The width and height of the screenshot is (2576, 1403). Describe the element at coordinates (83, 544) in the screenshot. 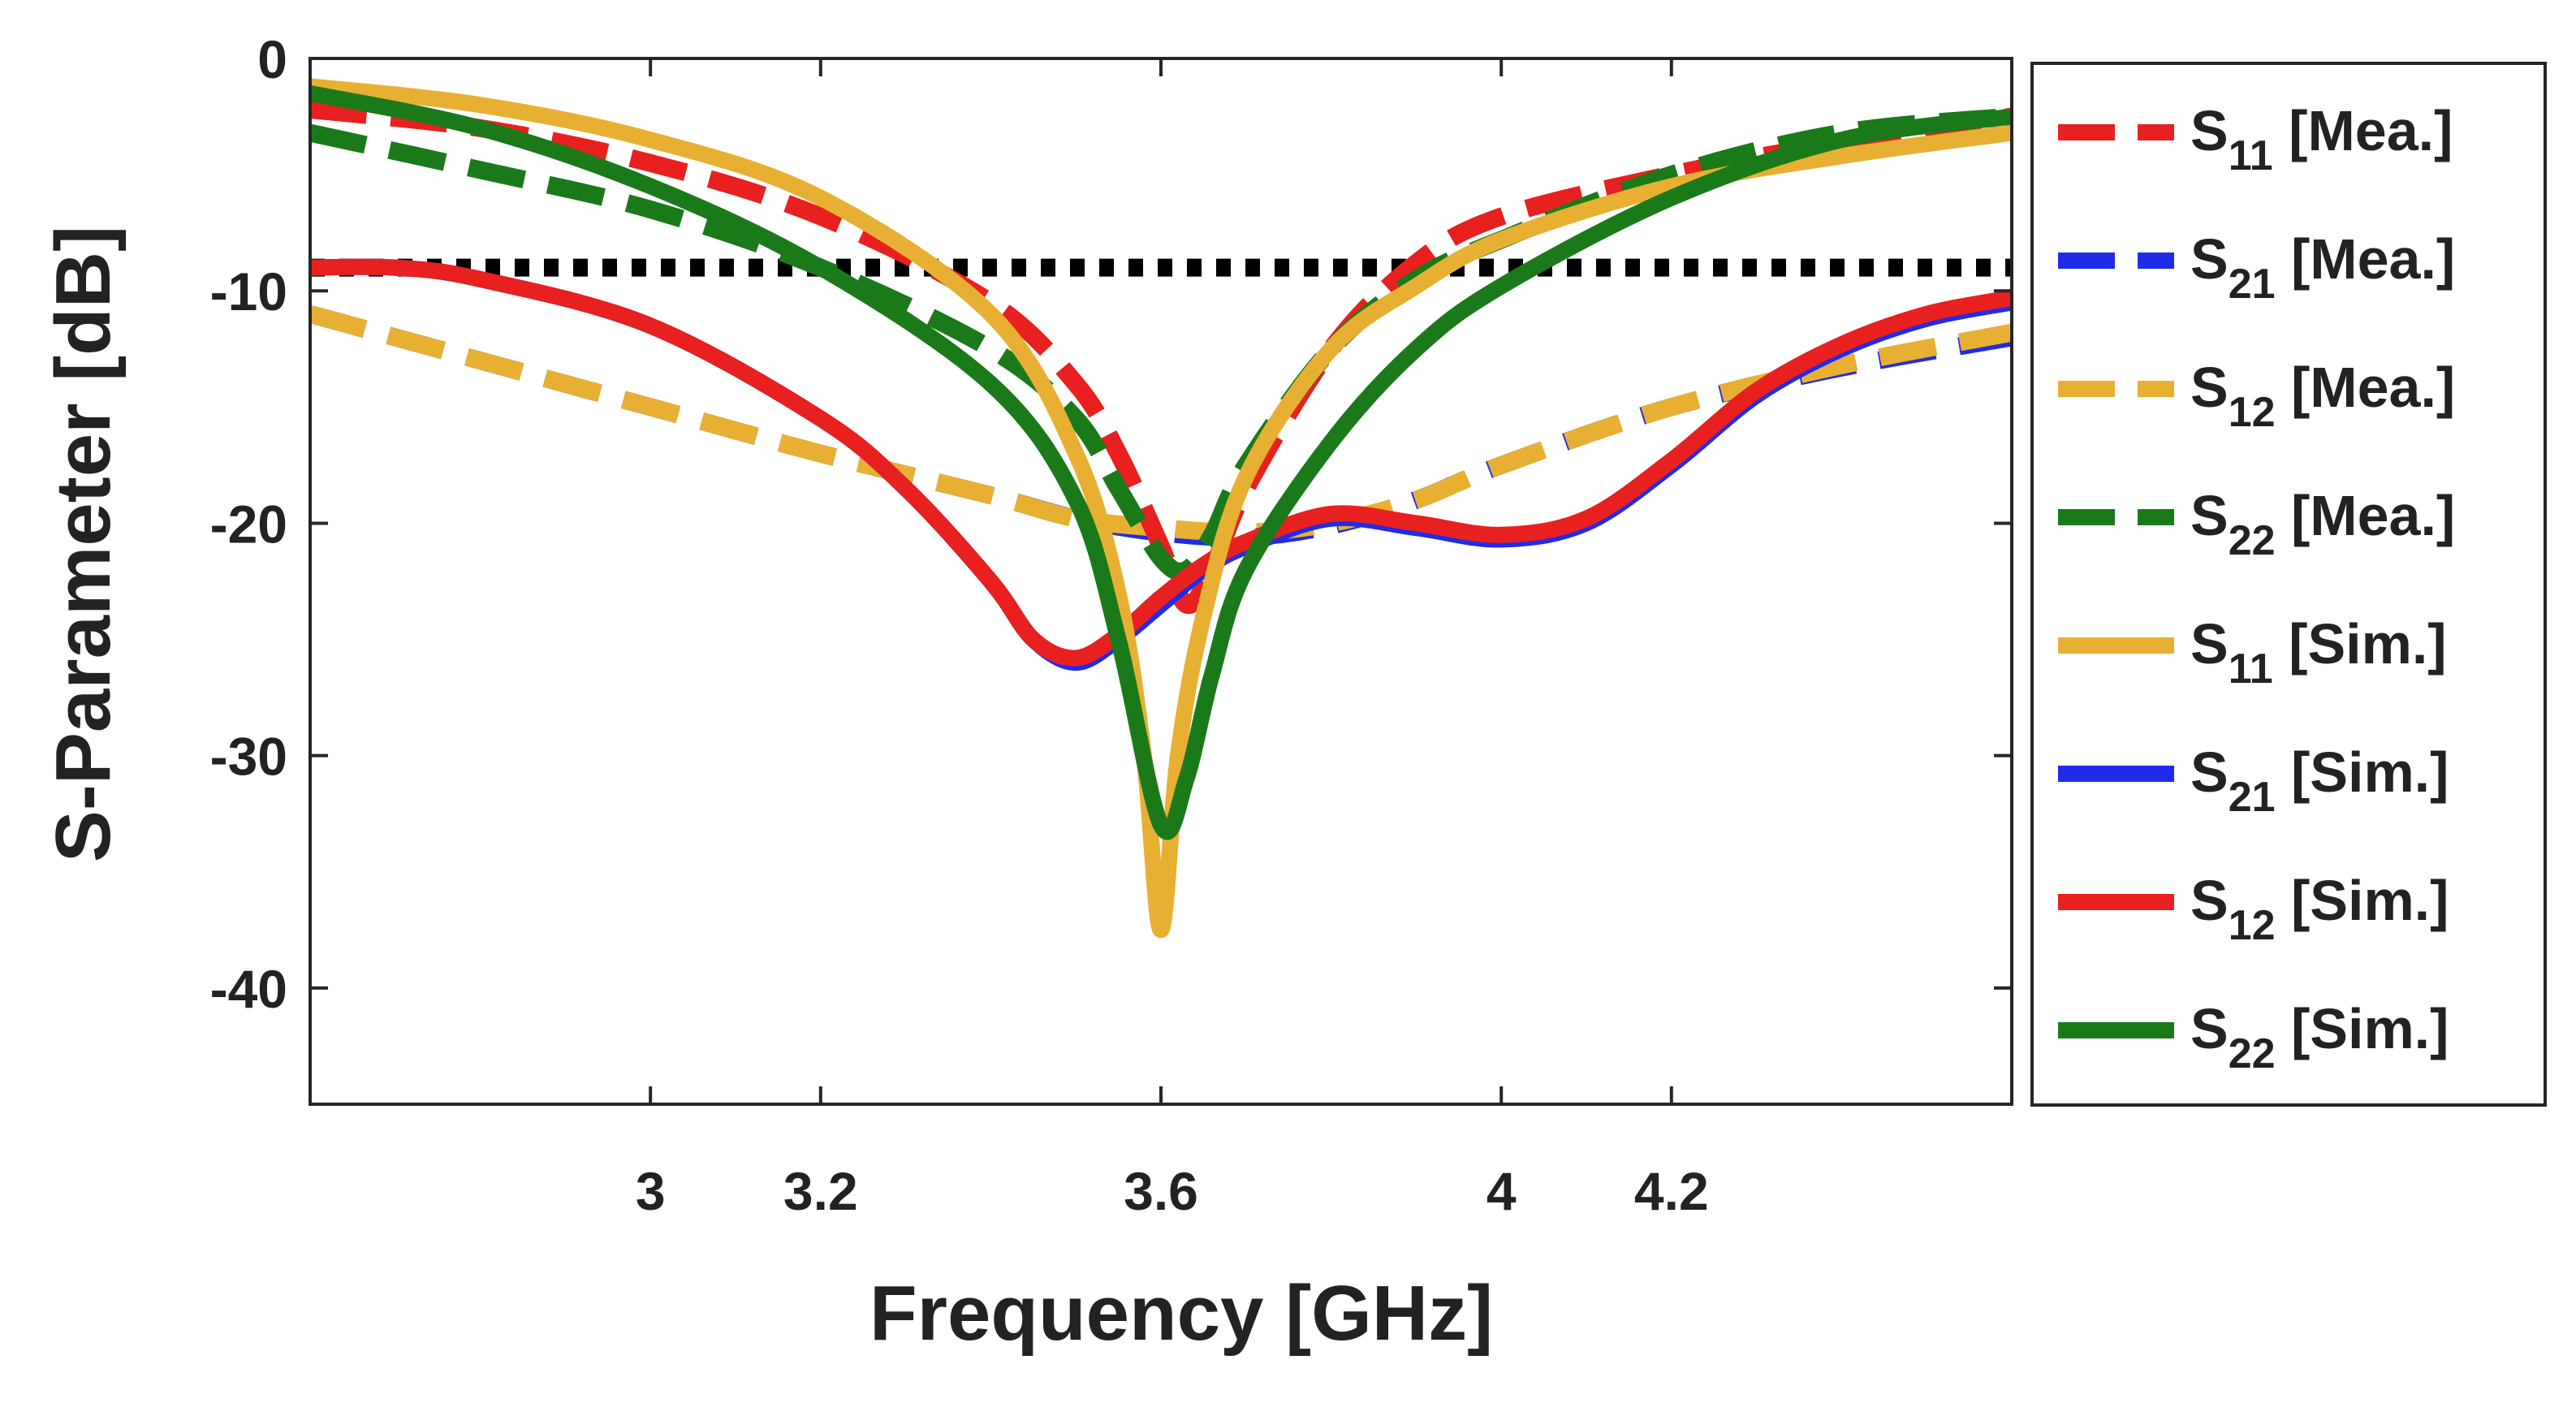

I see `y-axis-title: S-Parameter [dB]` at that location.